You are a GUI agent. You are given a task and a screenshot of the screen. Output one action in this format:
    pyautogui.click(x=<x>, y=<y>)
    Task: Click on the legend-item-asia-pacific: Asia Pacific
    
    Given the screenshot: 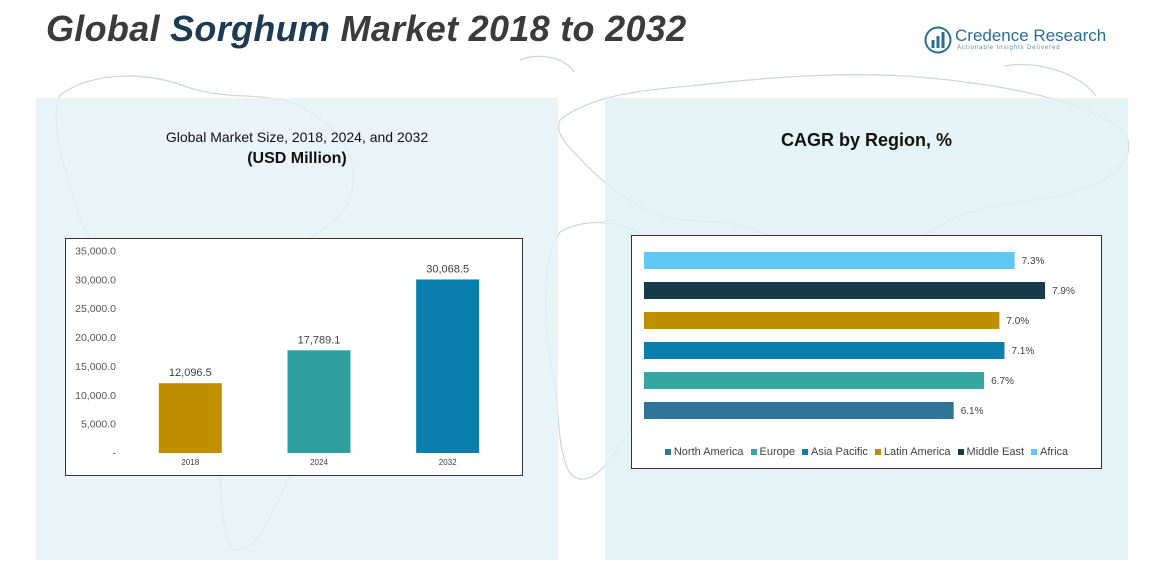 What is the action you would take?
    pyautogui.click(x=835, y=452)
    